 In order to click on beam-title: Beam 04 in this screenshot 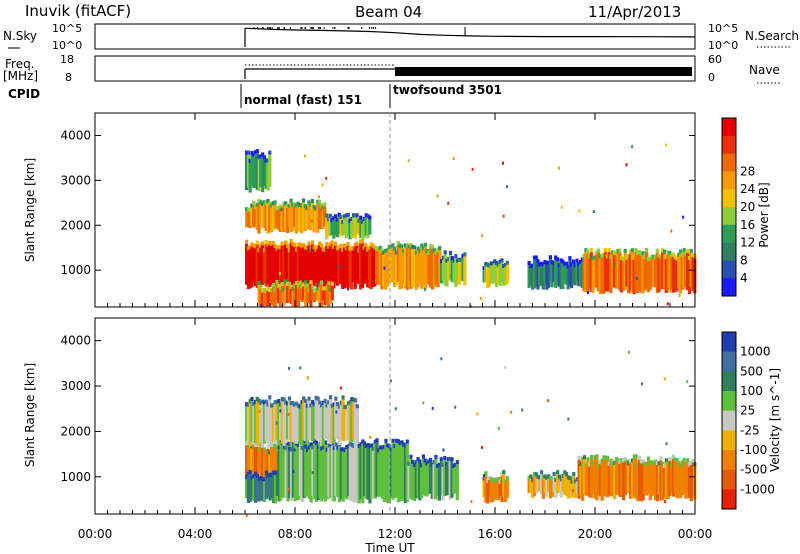, I will do `click(388, 12)`.